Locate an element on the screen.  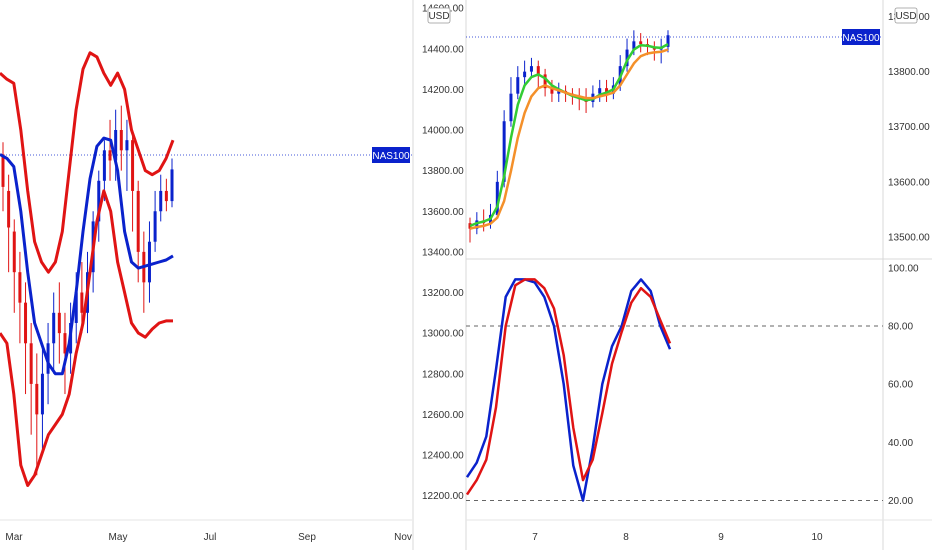
y-tick-label: 12400.00 is located at coordinates (443, 456).